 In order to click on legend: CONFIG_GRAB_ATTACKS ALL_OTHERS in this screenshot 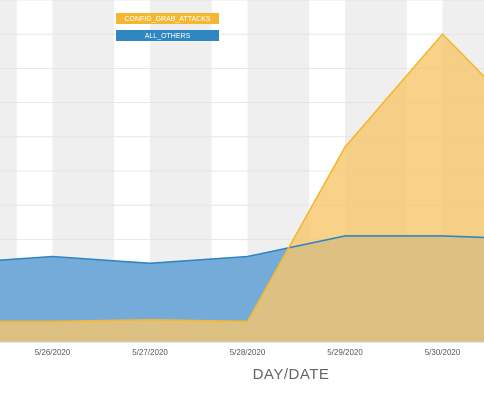, I will do `click(167, 27)`.